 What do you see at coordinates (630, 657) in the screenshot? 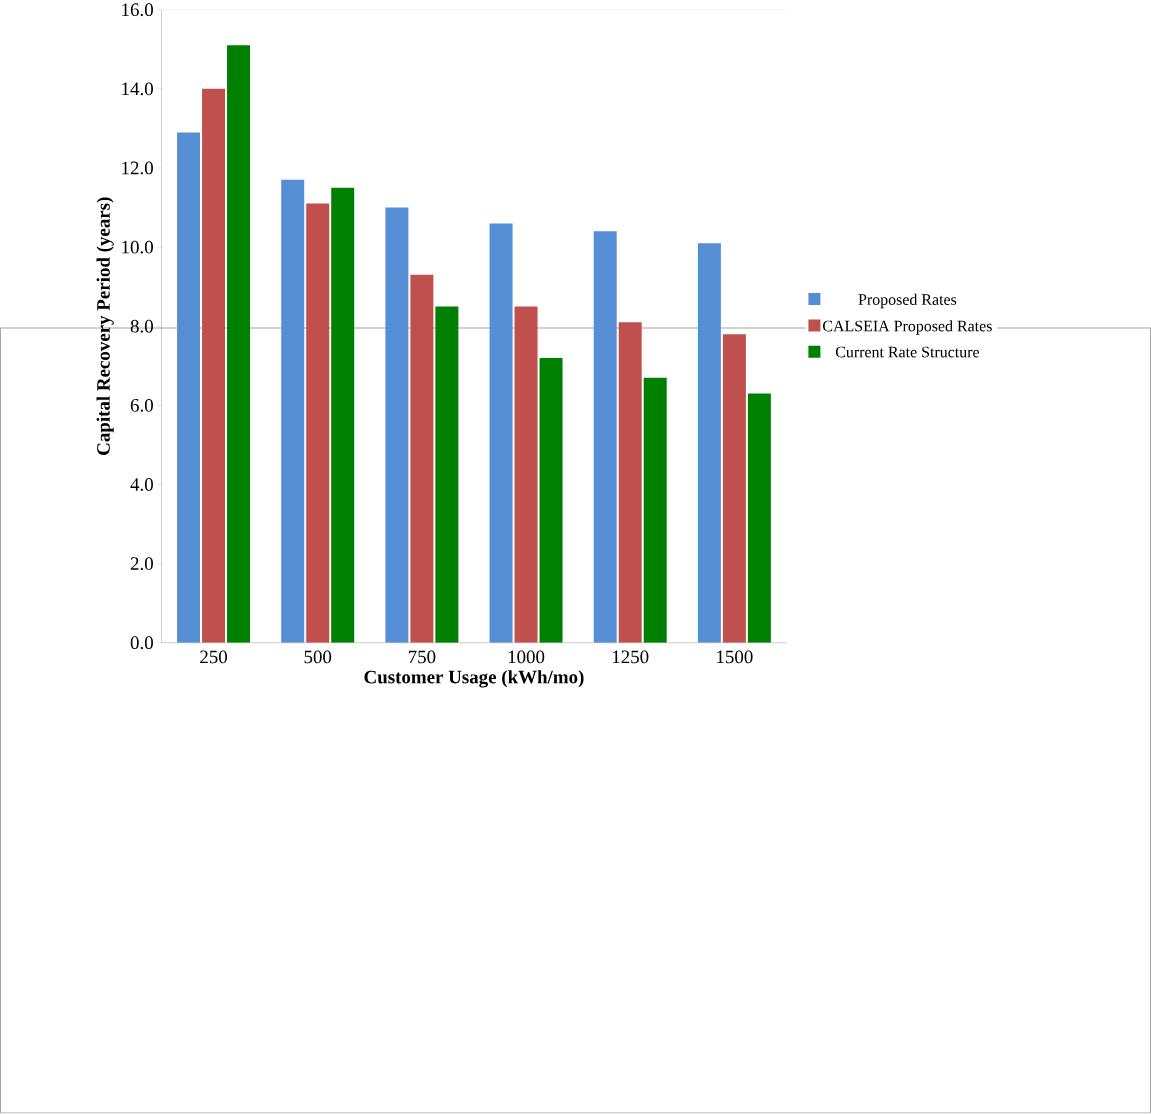
I see `x-tick-label: 1250` at bounding box center [630, 657].